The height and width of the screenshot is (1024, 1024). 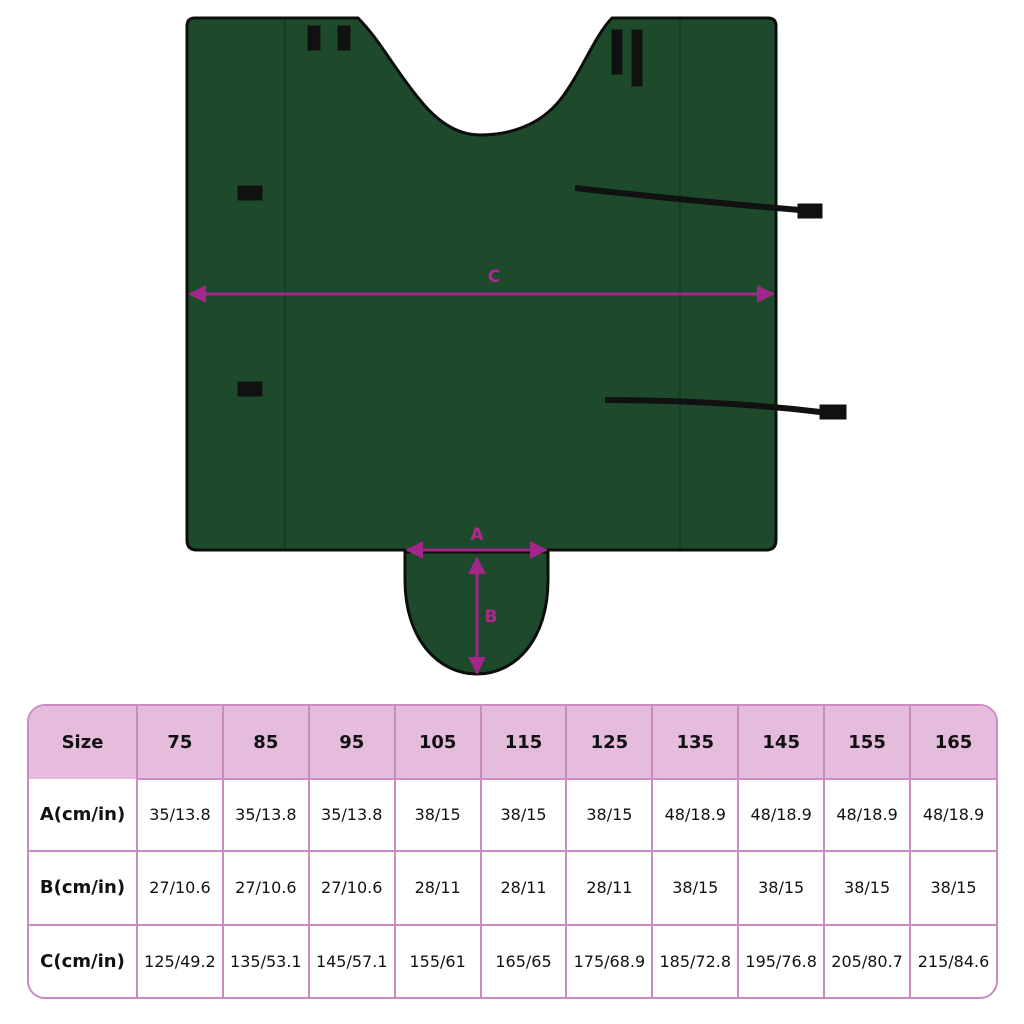 I want to click on table-cell: 195/76.8, so click(x=781, y=960).